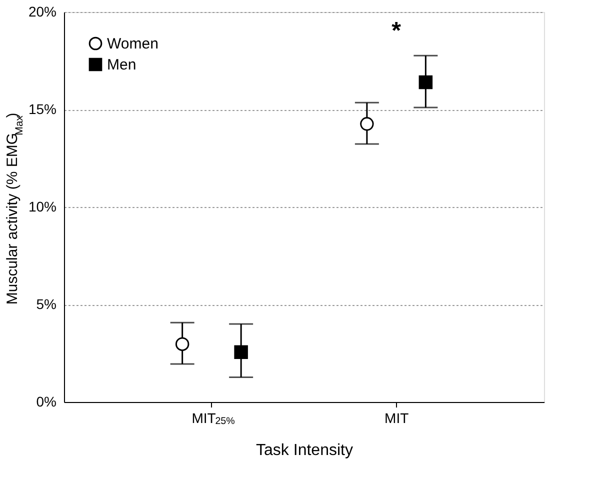 This screenshot has width=601, height=480. Describe the element at coordinates (46, 304) in the screenshot. I see `y-tick-label: 5%` at that location.